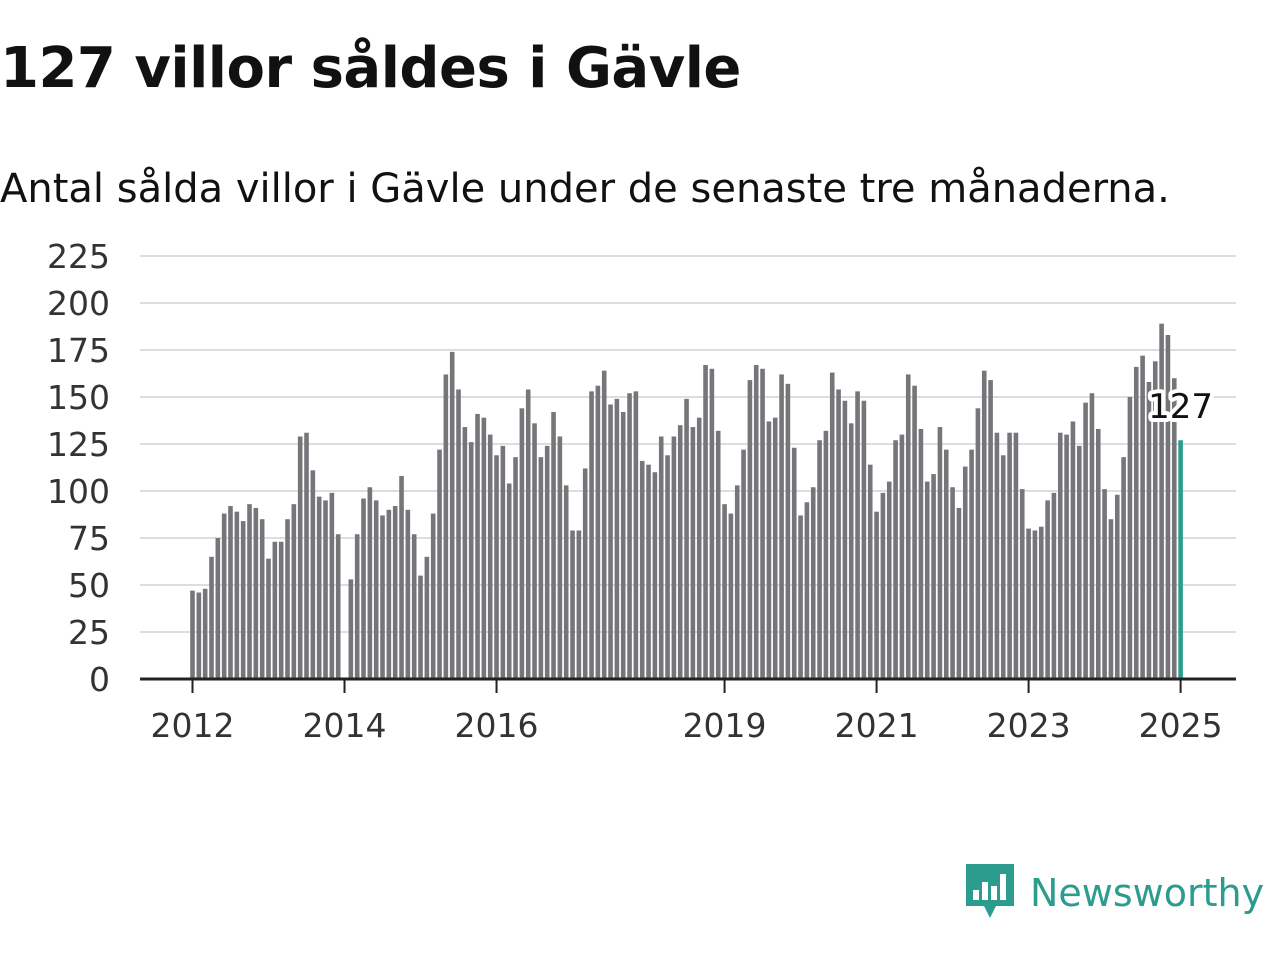  What do you see at coordinates (89, 632) in the screenshot?
I see `y-tick-label: 25` at bounding box center [89, 632].